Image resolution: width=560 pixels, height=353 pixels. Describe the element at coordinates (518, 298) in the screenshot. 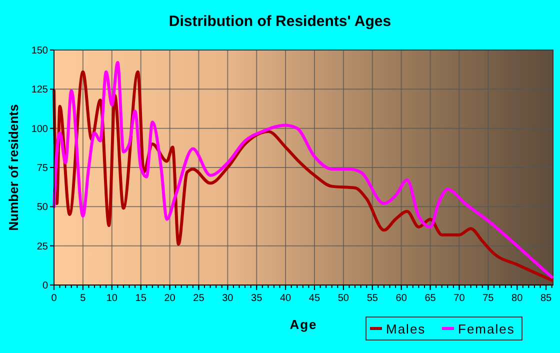

I see `x-tick-label: 80` at that location.